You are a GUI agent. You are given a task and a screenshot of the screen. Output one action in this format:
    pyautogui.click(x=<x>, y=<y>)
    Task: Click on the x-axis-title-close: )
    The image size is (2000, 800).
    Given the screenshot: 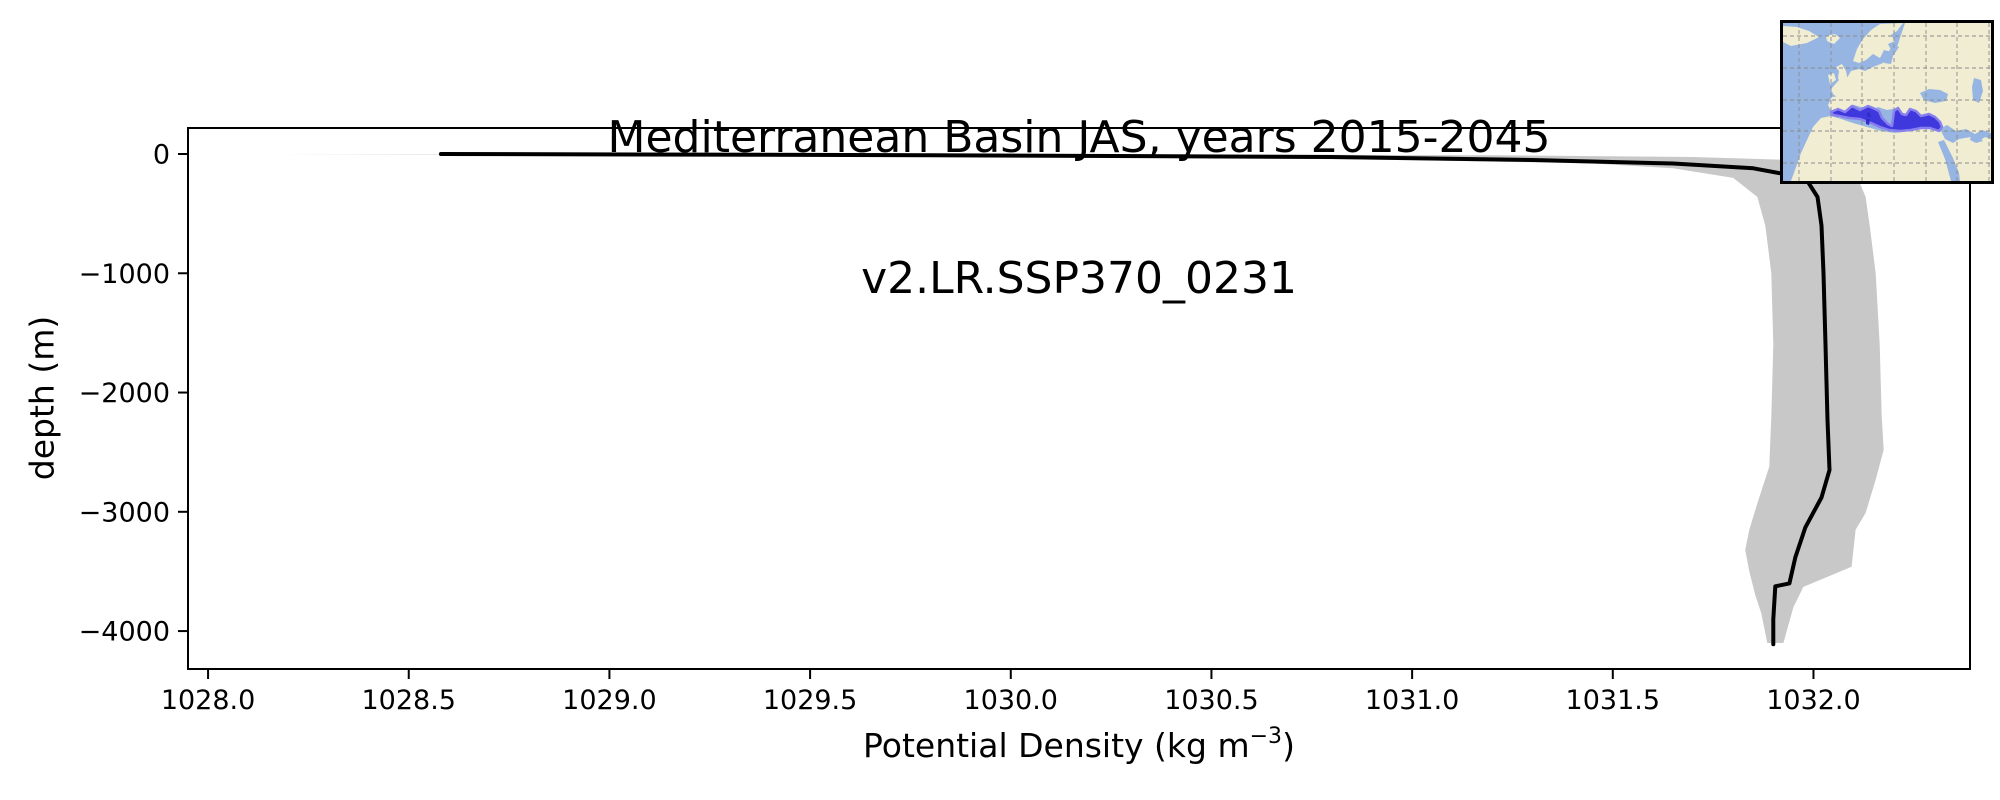 What is the action you would take?
    pyautogui.click(x=1288, y=745)
    